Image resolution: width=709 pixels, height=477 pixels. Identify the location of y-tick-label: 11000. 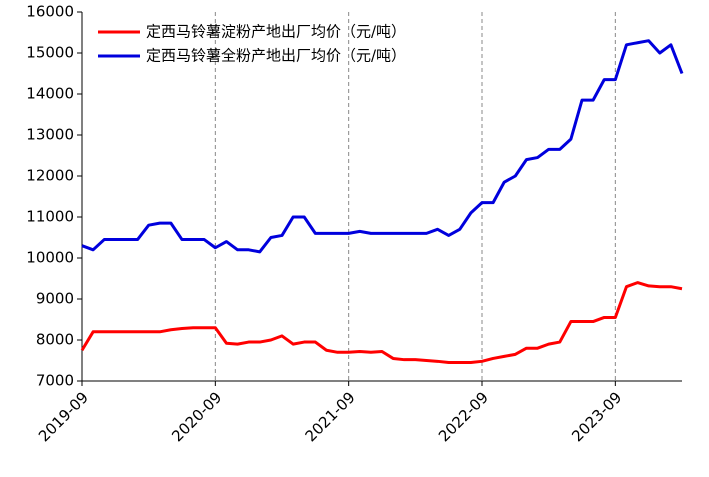
(50, 217).